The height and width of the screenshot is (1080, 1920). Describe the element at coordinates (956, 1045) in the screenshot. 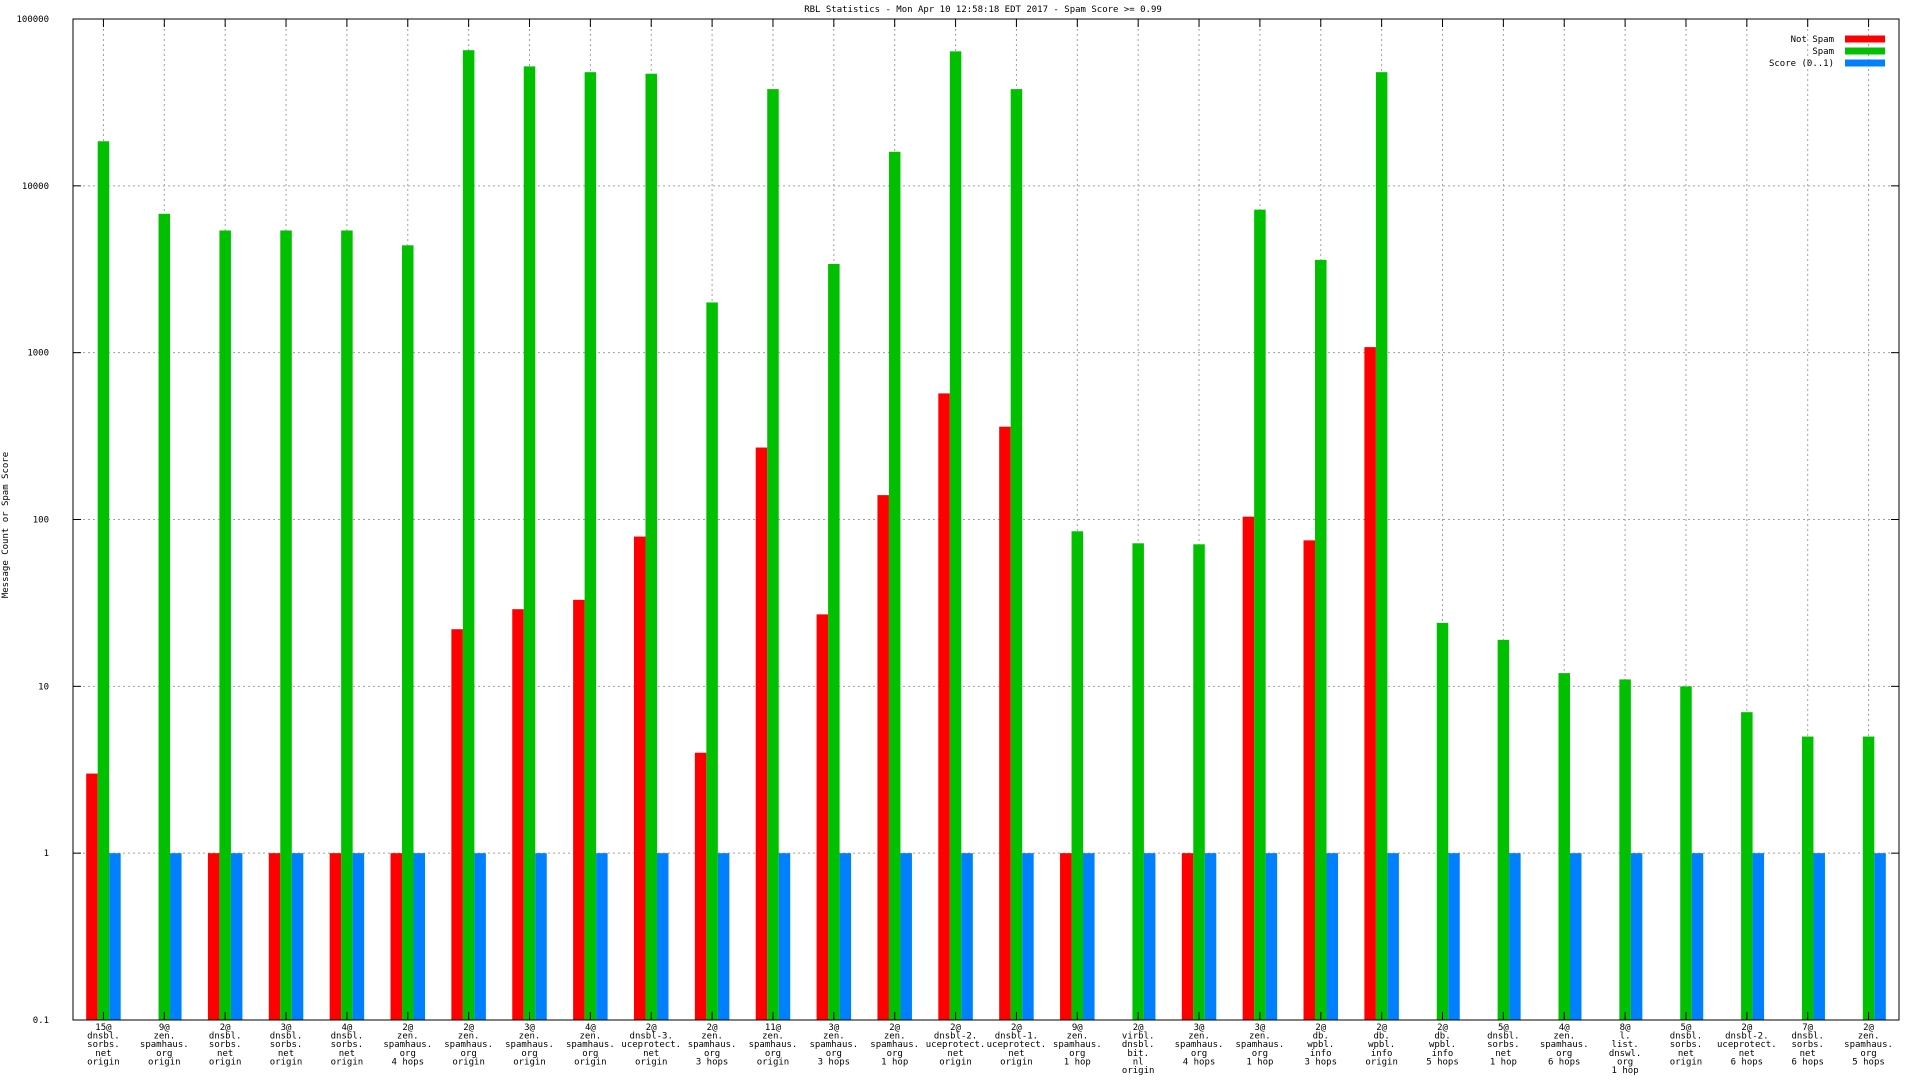

I see `x-tick-label: 2@ dnsbl-2. uceprotect. net origin` at that location.